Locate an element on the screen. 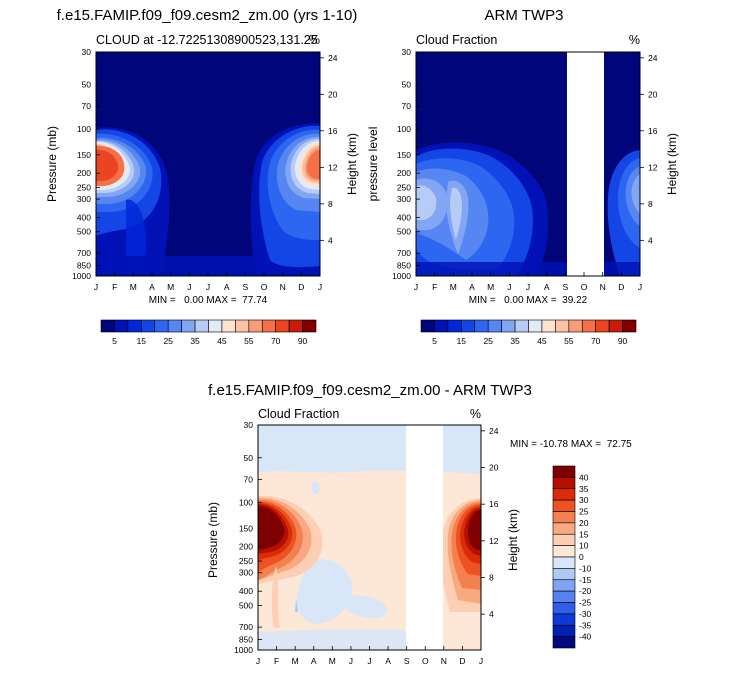  colorbar-label: 70 is located at coordinates (276, 341).